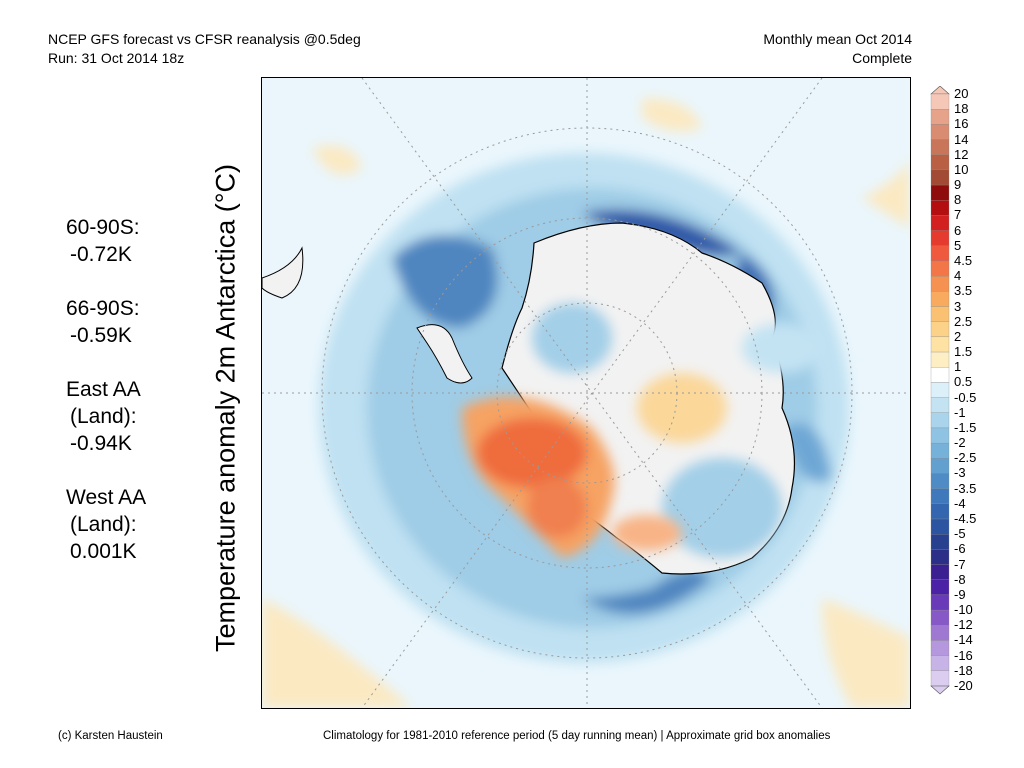  Describe the element at coordinates (963, 352) in the screenshot. I see `colorbar-tick-label: 1.5` at that location.